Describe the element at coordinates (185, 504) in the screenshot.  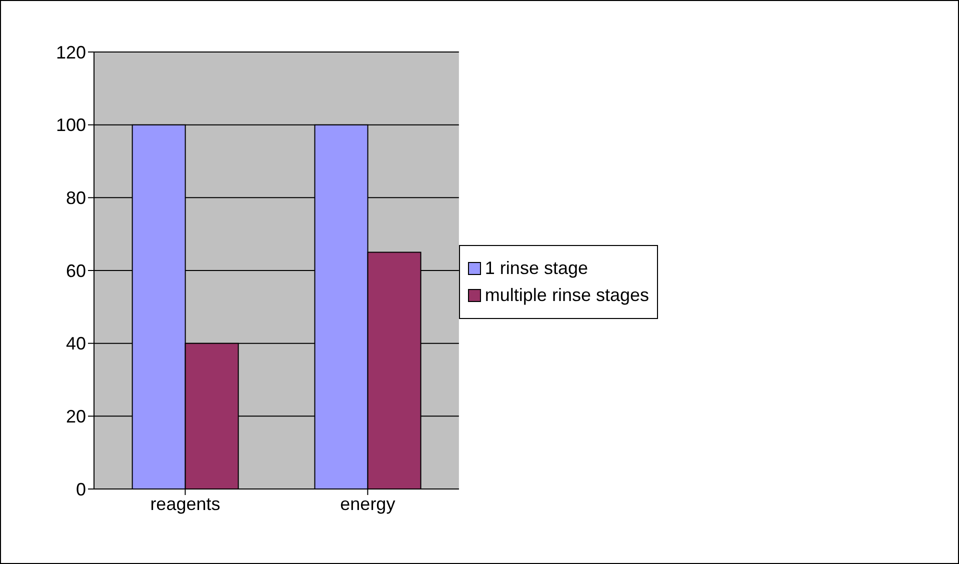
I see `x-tick-label: reagents` at that location.